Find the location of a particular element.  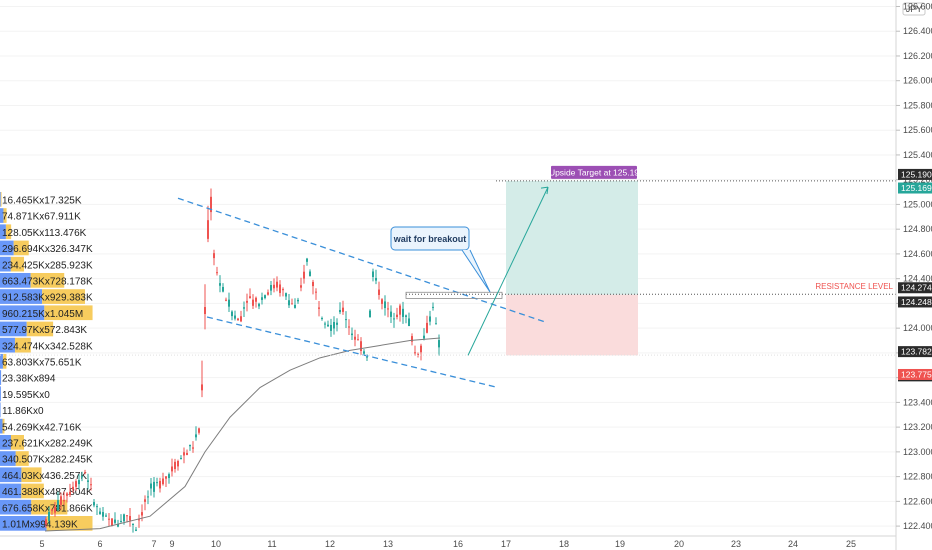

volume-label: 11.86Kx0 is located at coordinates (23, 411).